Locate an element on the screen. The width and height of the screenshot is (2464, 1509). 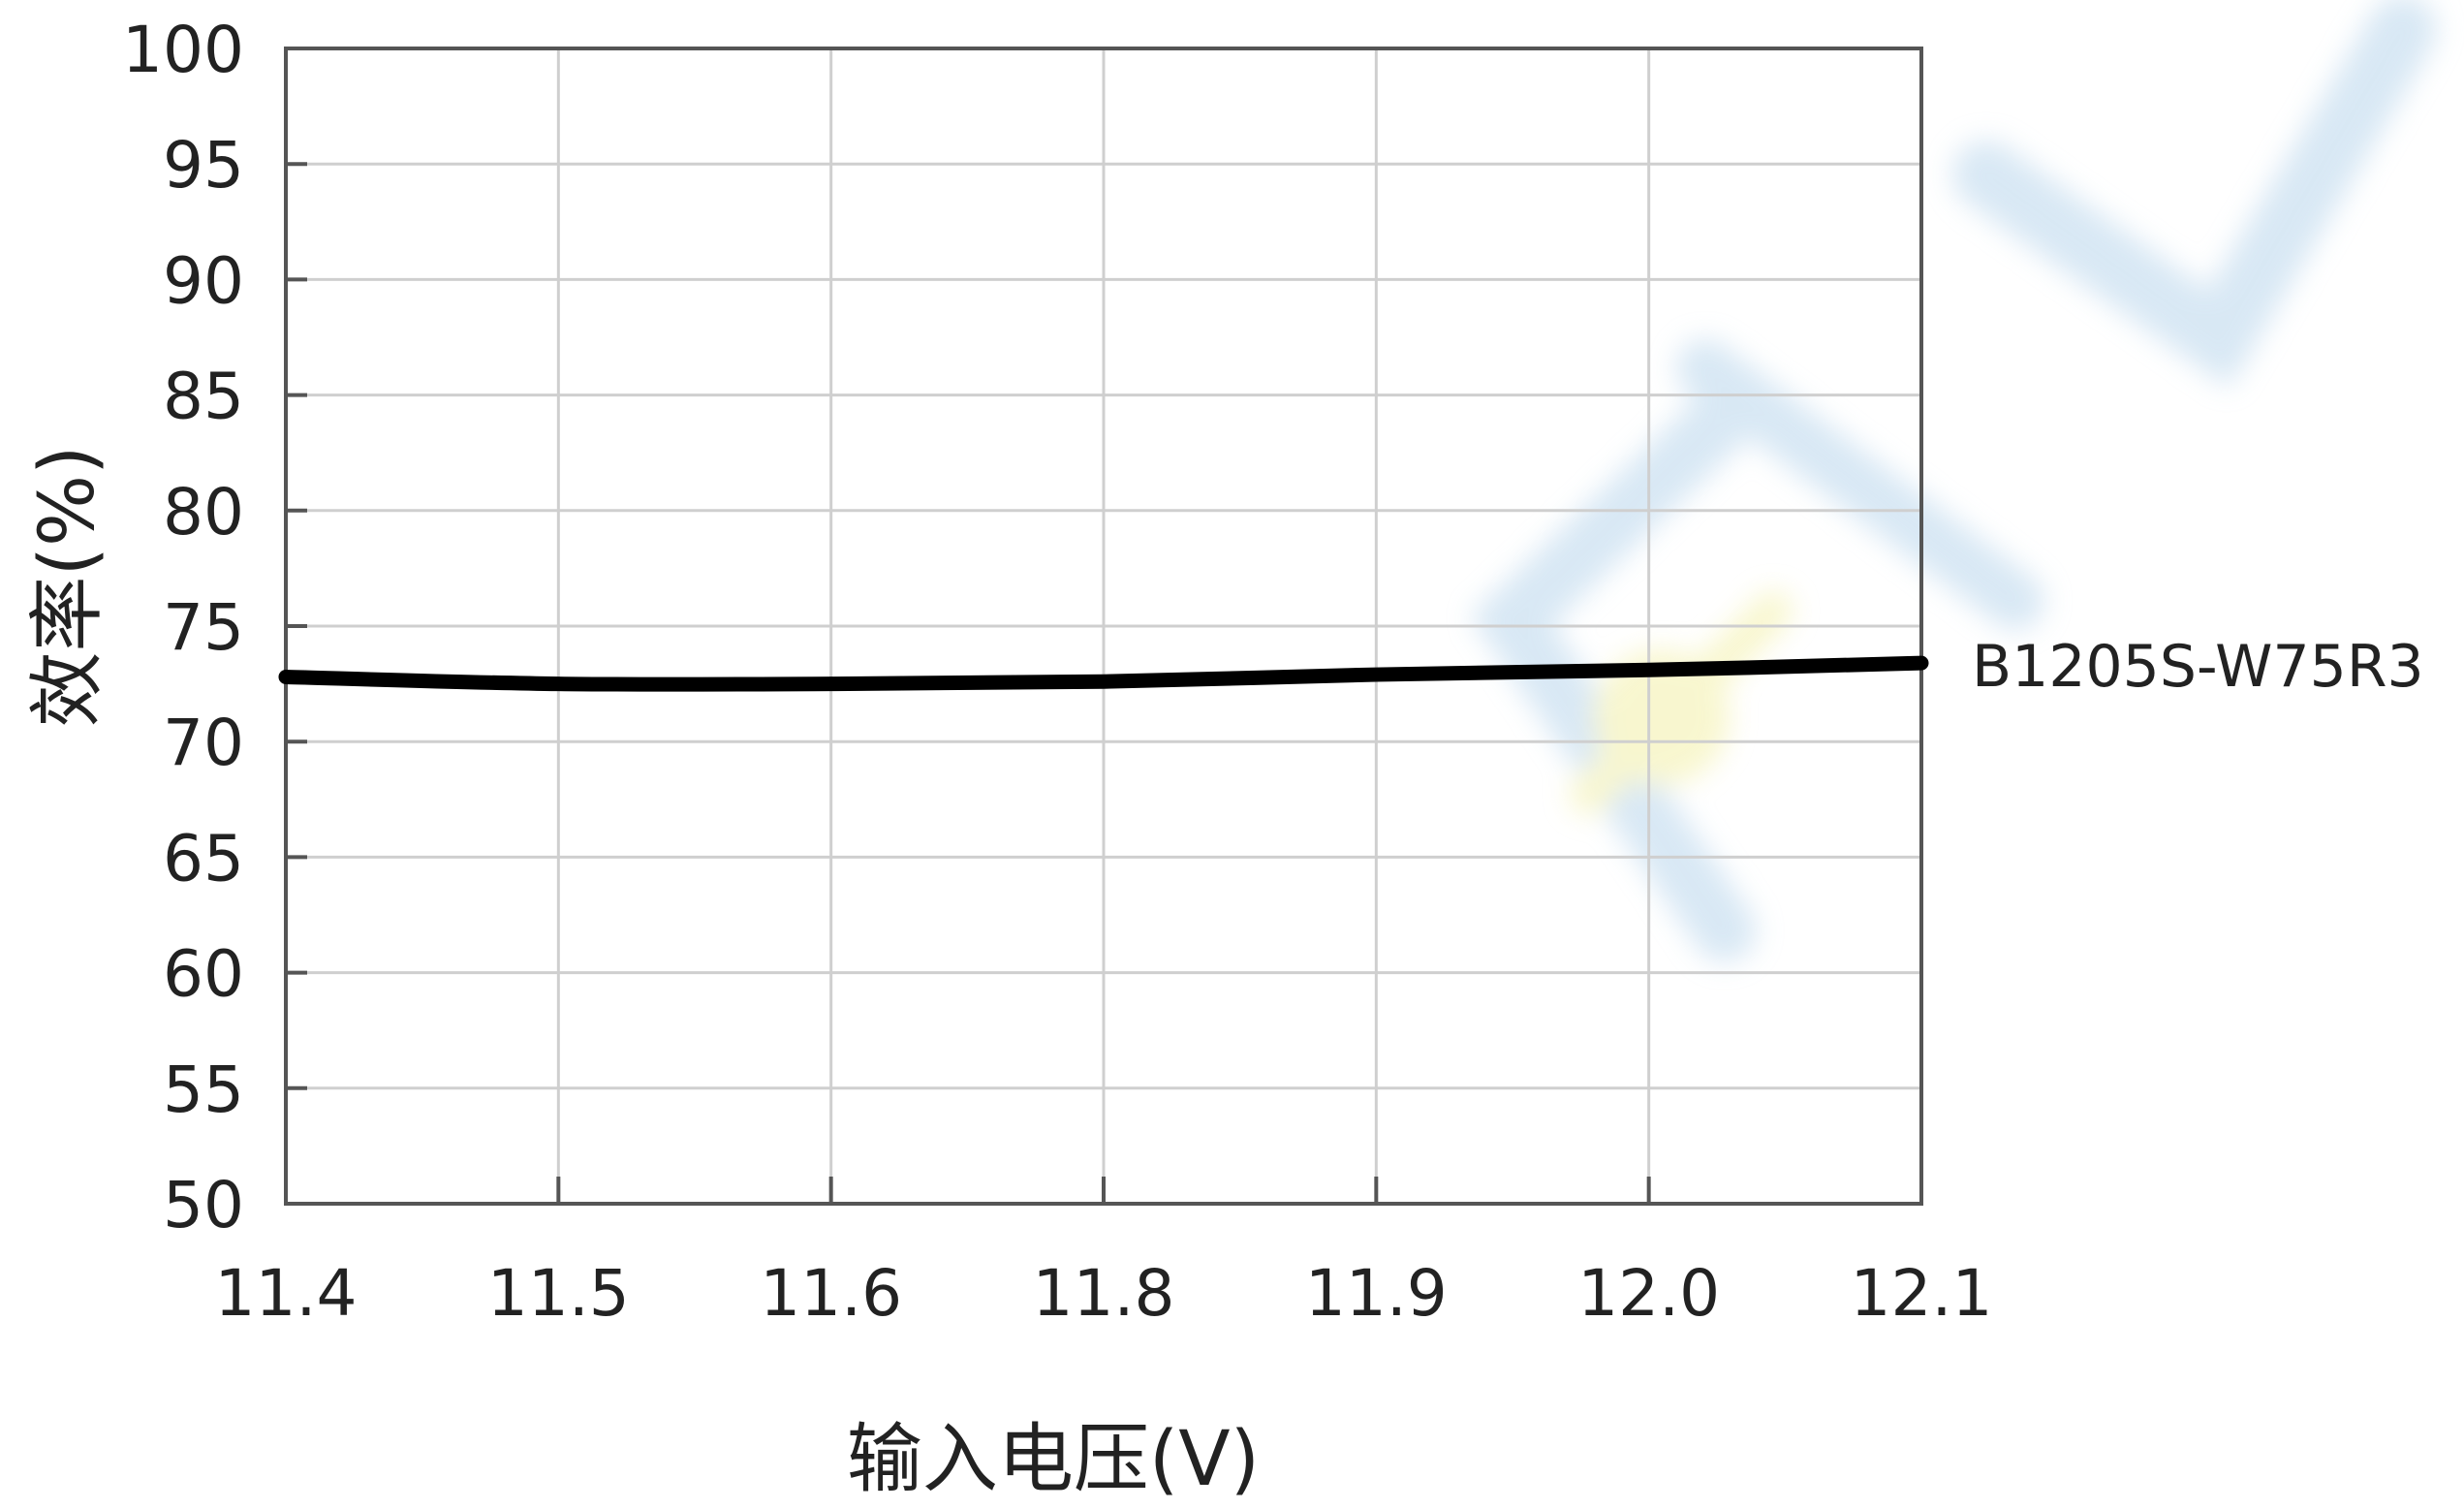
y-axis-label: 效率(%) is located at coordinates (67, 587).